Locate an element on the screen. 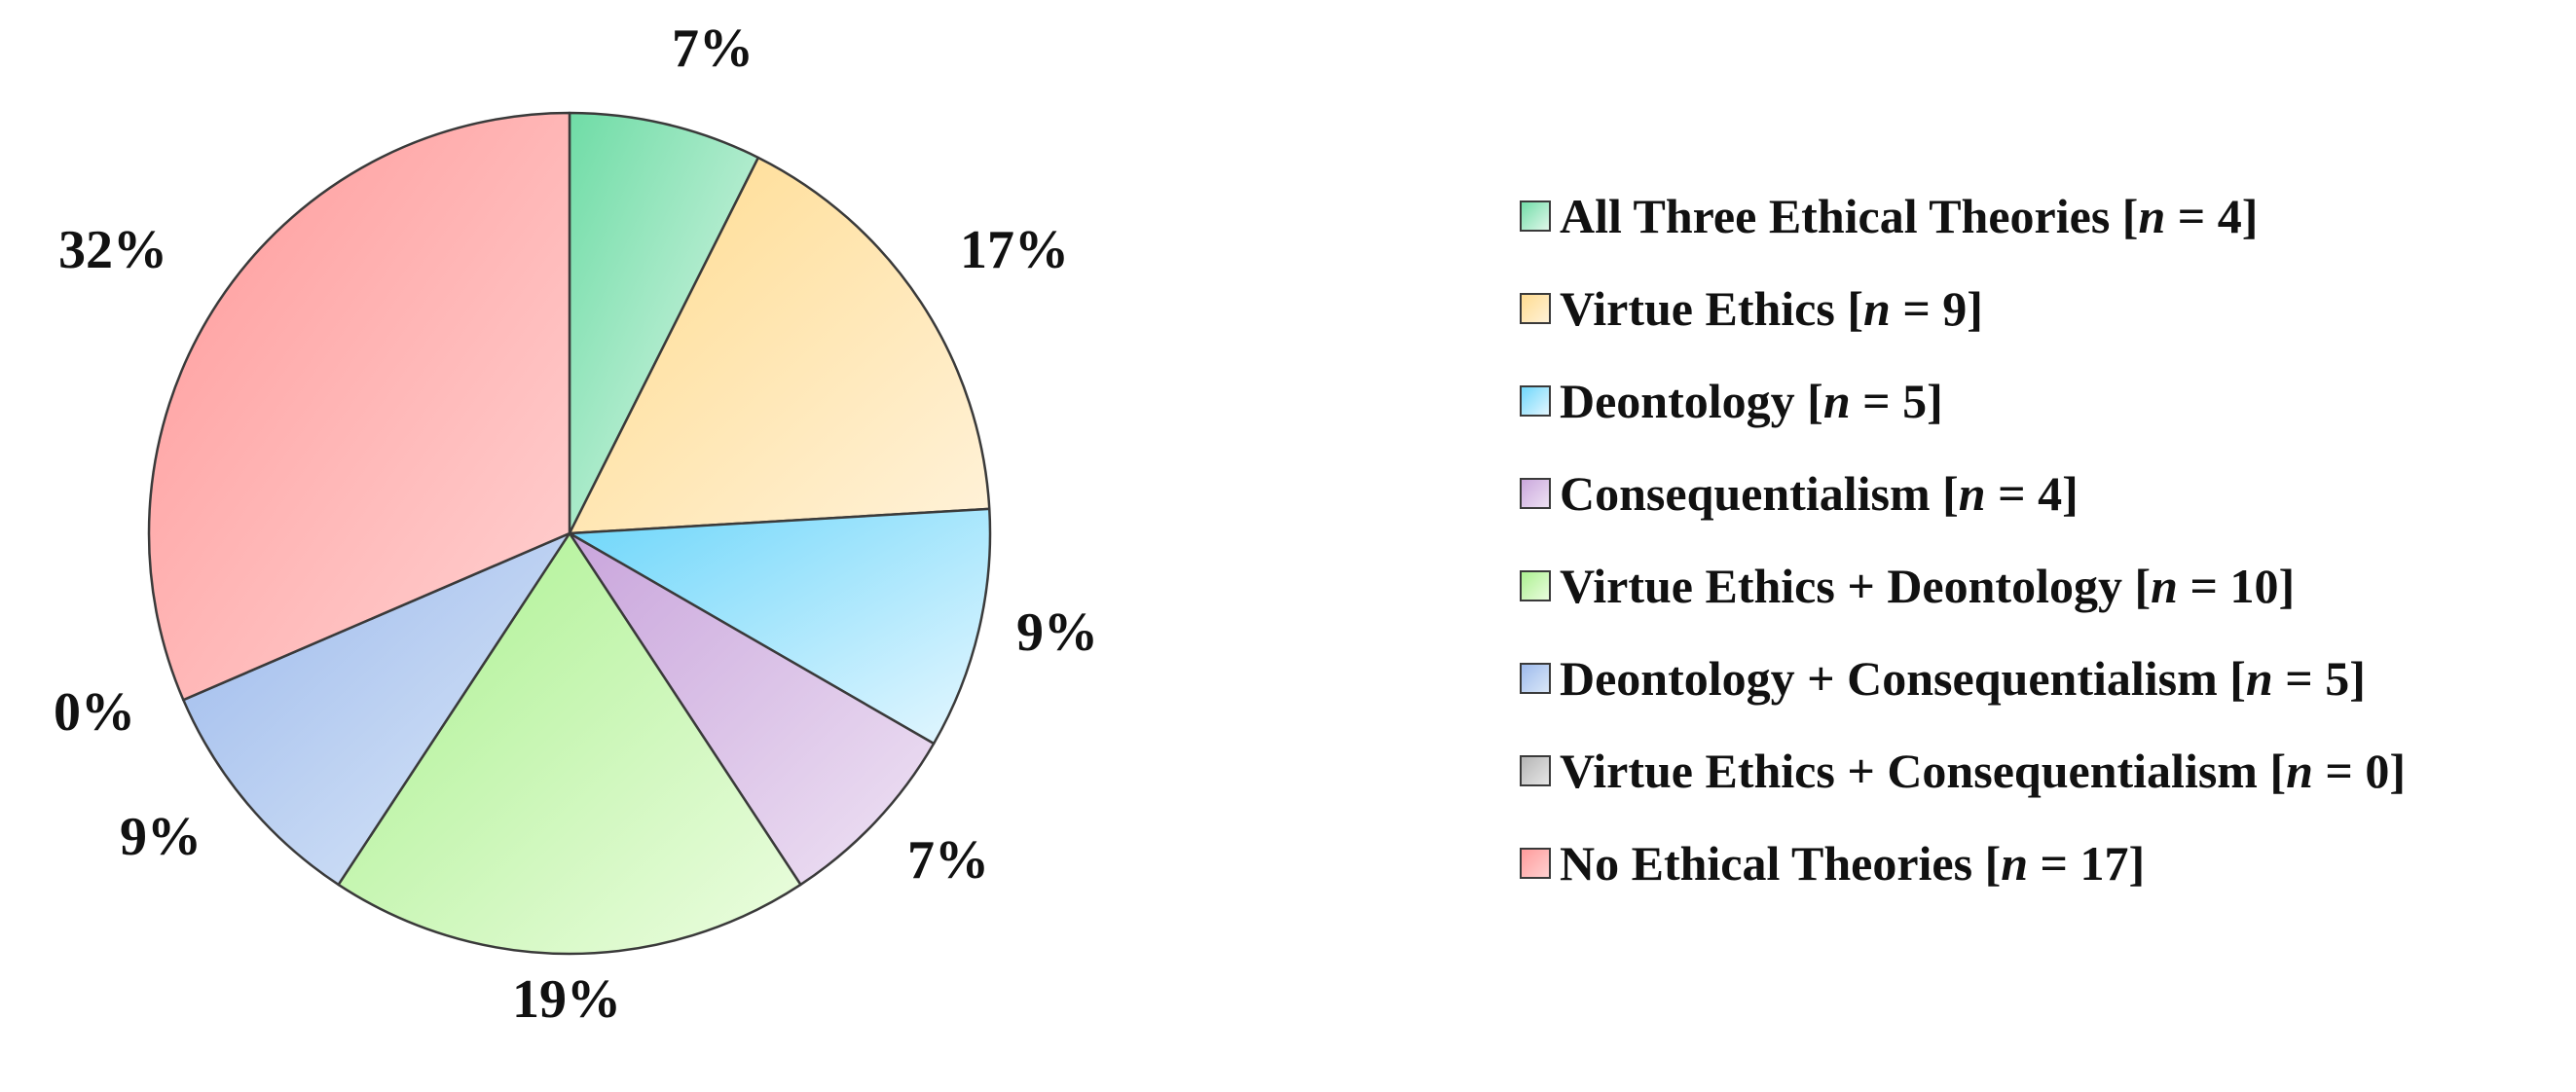  legend-label: Virtue Ethics [n = 9] is located at coordinates (1771, 308).